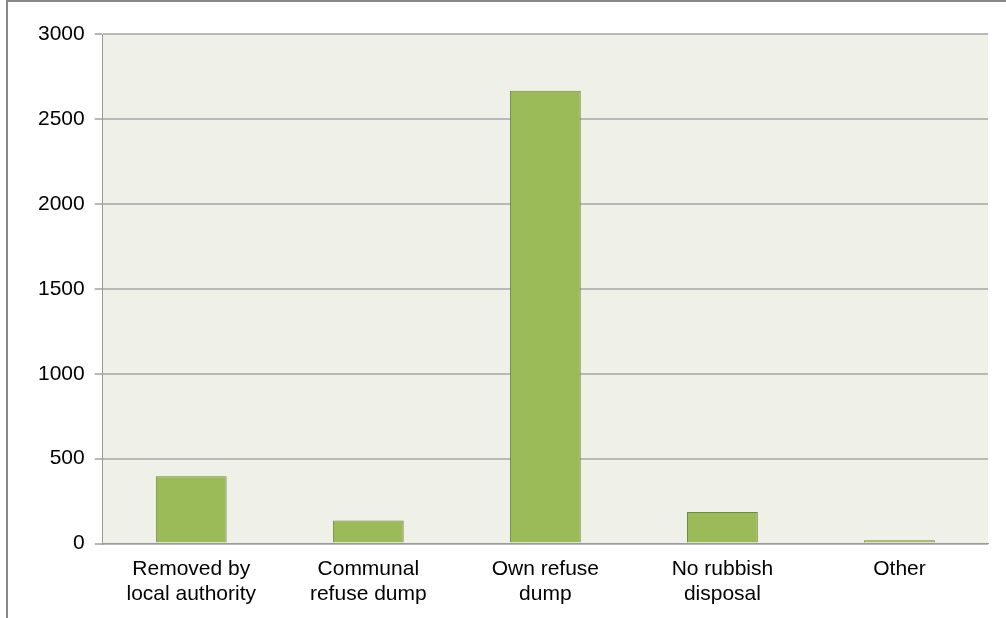 The image size is (1006, 618). Describe the element at coordinates (722, 580) in the screenshot. I see `x-tick-label: No rubbish disposal` at that location.